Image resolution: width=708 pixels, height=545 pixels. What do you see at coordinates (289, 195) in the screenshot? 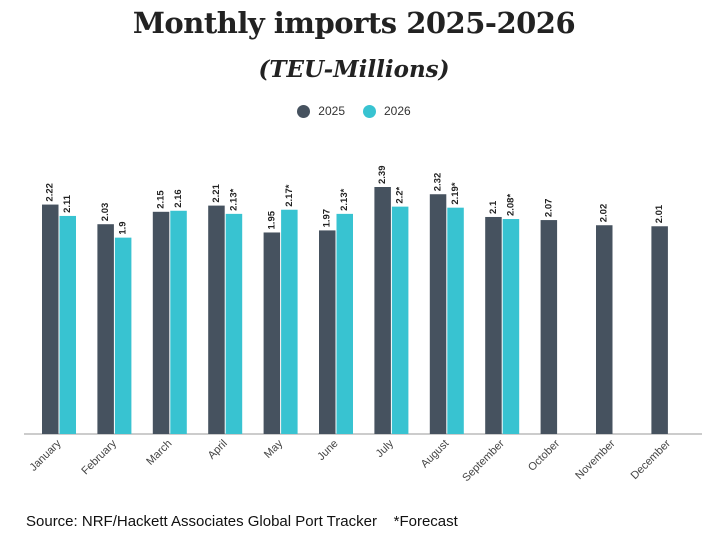
I see `data-label-2026-may: 2.17*` at bounding box center [289, 195].